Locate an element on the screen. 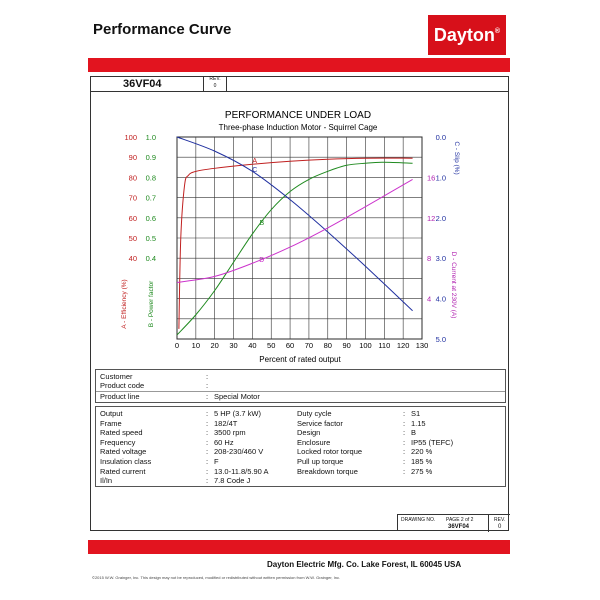  page-label: PAGE 2 of 2 is located at coordinates (460, 520).